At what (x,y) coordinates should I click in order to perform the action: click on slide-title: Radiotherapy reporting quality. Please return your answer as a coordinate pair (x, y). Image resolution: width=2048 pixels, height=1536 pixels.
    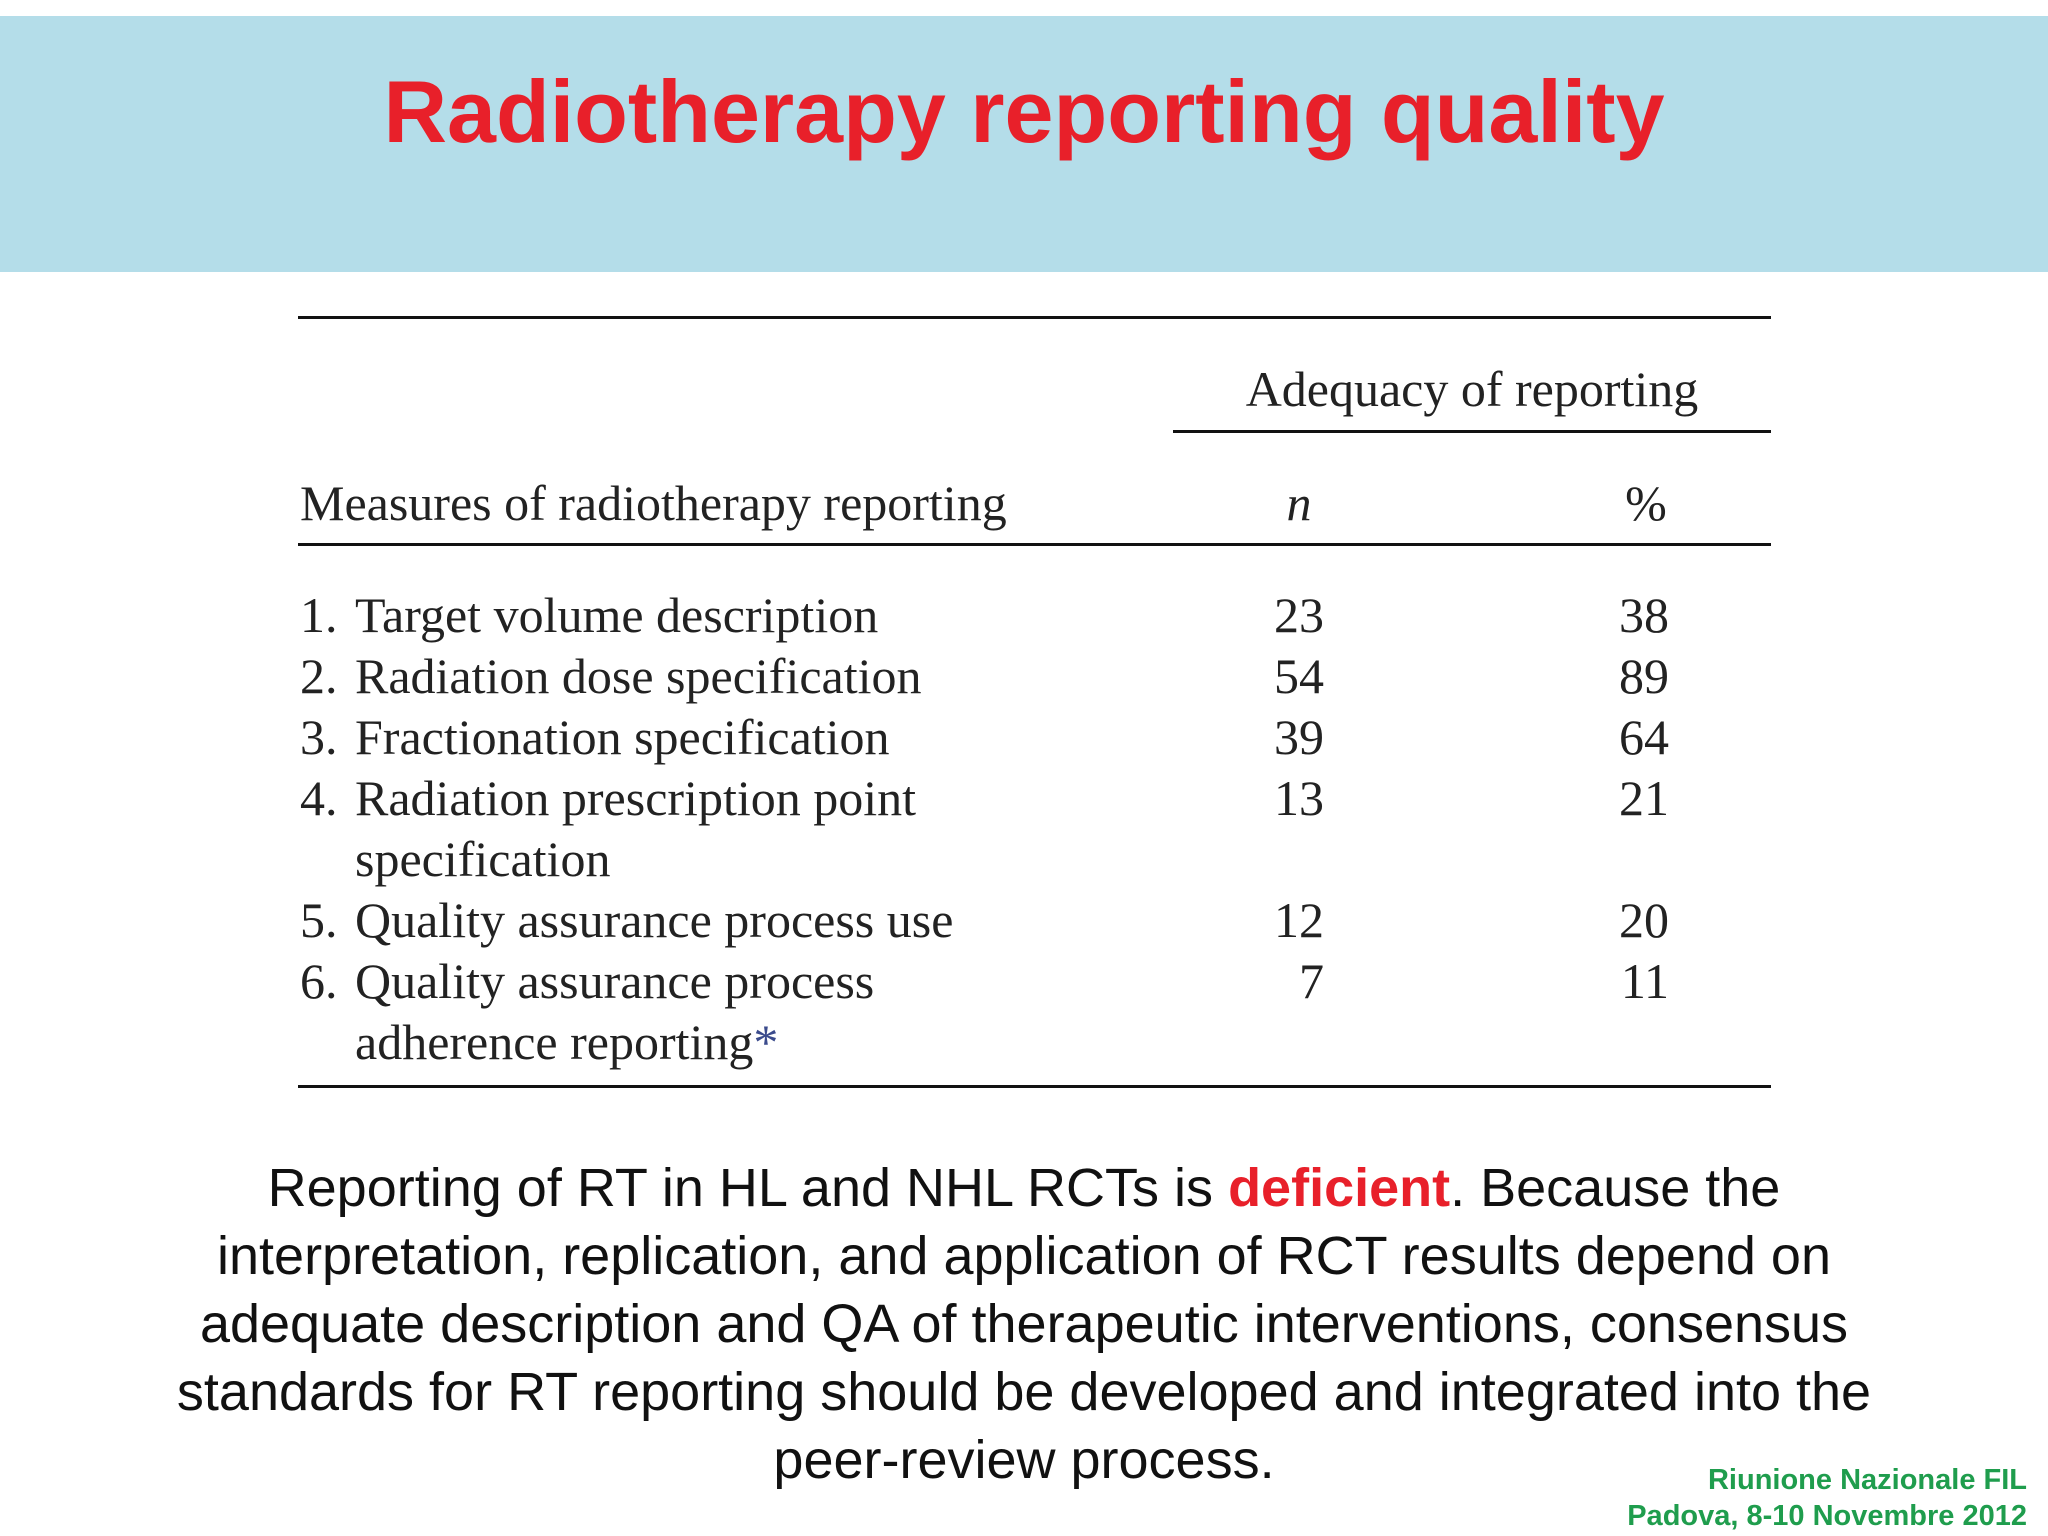
    Looking at the image, I should click on (1024, 111).